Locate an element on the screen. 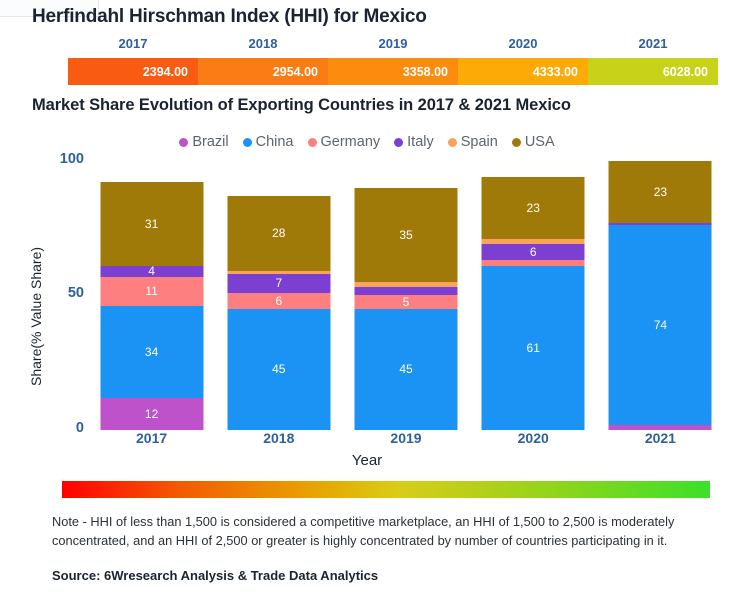 Image resolution: width=734 pixels, height=600 pixels. hhi-value-segment: 2394.00 is located at coordinates (133, 71).